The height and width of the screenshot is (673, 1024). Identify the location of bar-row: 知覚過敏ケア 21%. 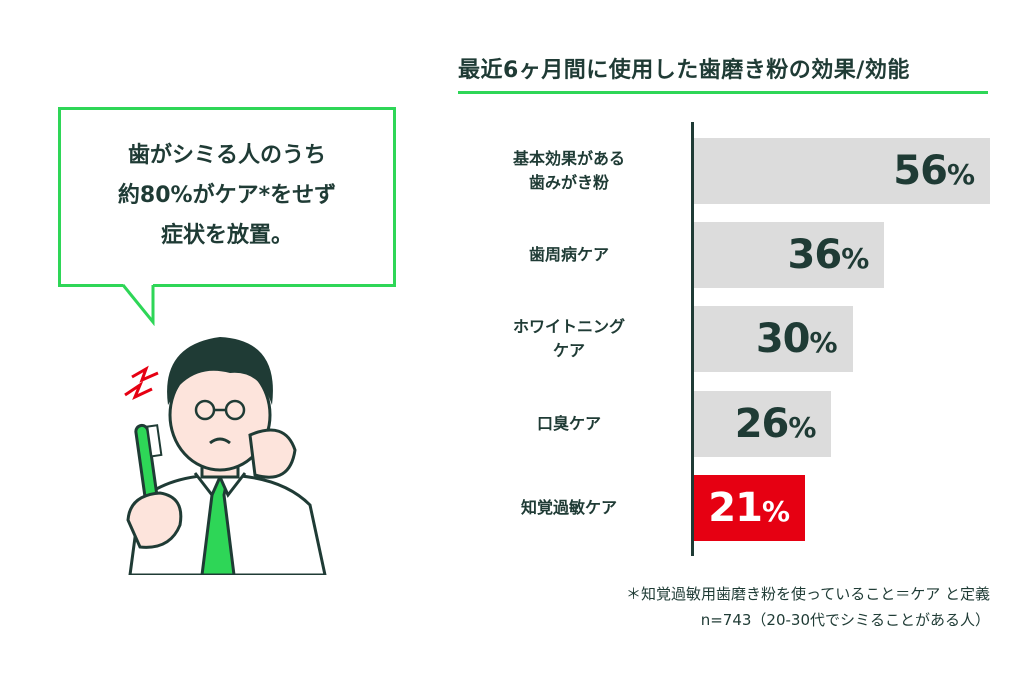
(512, 508).